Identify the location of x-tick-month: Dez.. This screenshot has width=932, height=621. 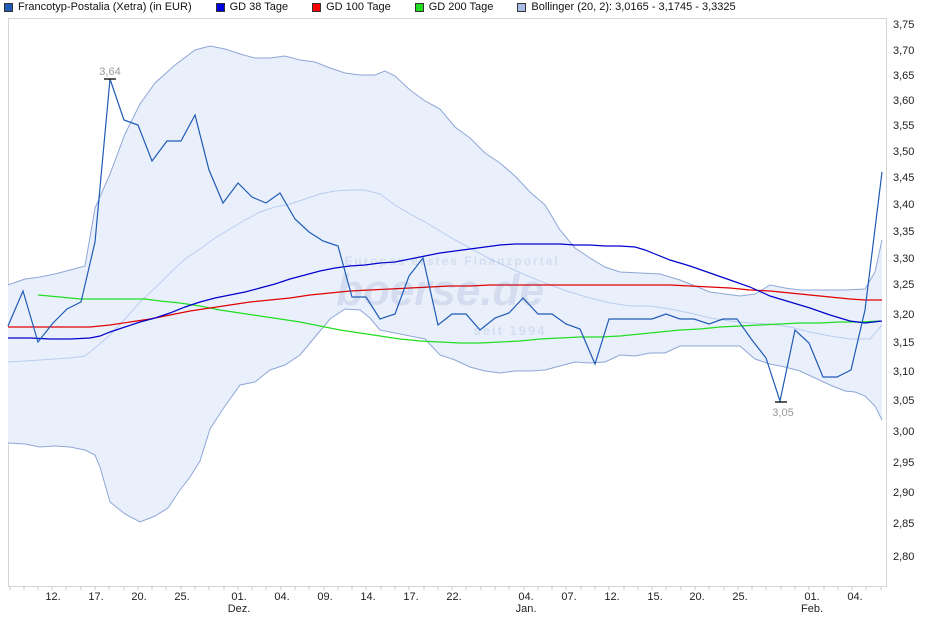
(239, 609).